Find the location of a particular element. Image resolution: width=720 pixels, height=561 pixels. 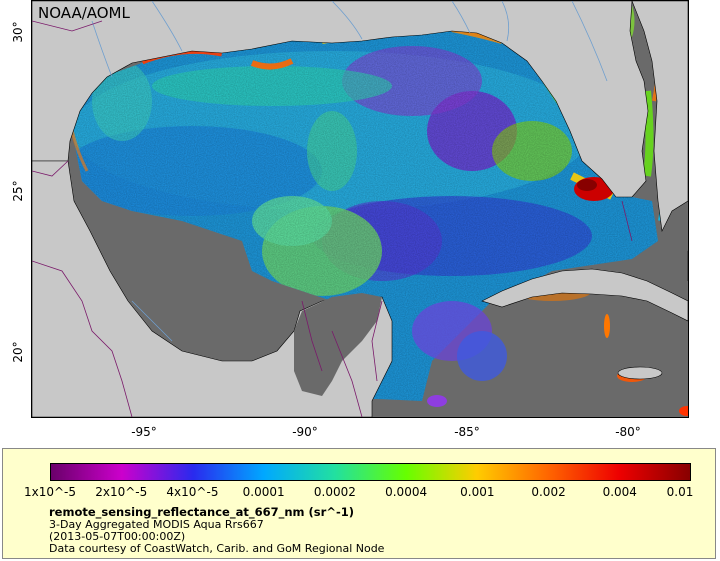

colorbar-tick-label: 0.0002 is located at coordinates (334, 492).